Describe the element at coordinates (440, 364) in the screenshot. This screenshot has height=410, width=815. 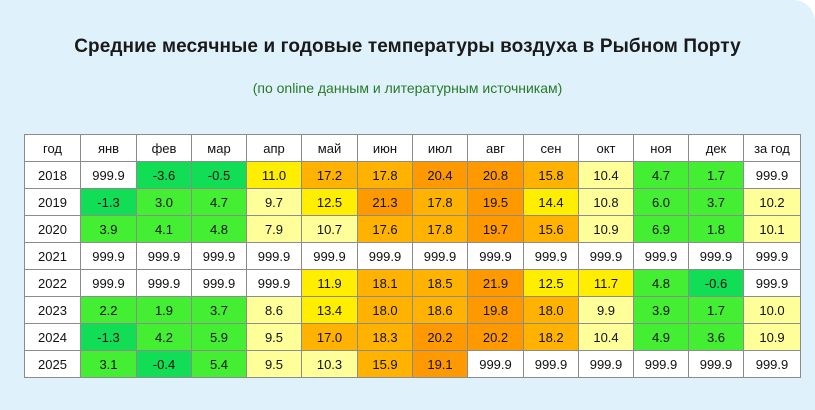
I see `temperature-cell: 19.1` at that location.